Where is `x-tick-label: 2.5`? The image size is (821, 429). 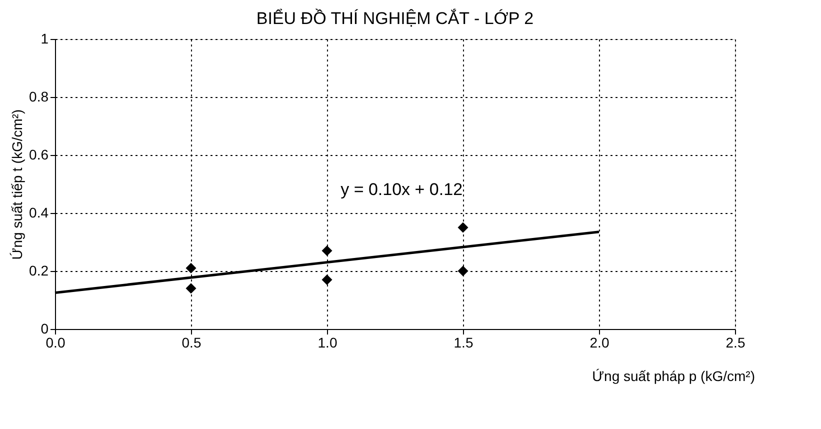
x-tick-label: 2.5 is located at coordinates (736, 342).